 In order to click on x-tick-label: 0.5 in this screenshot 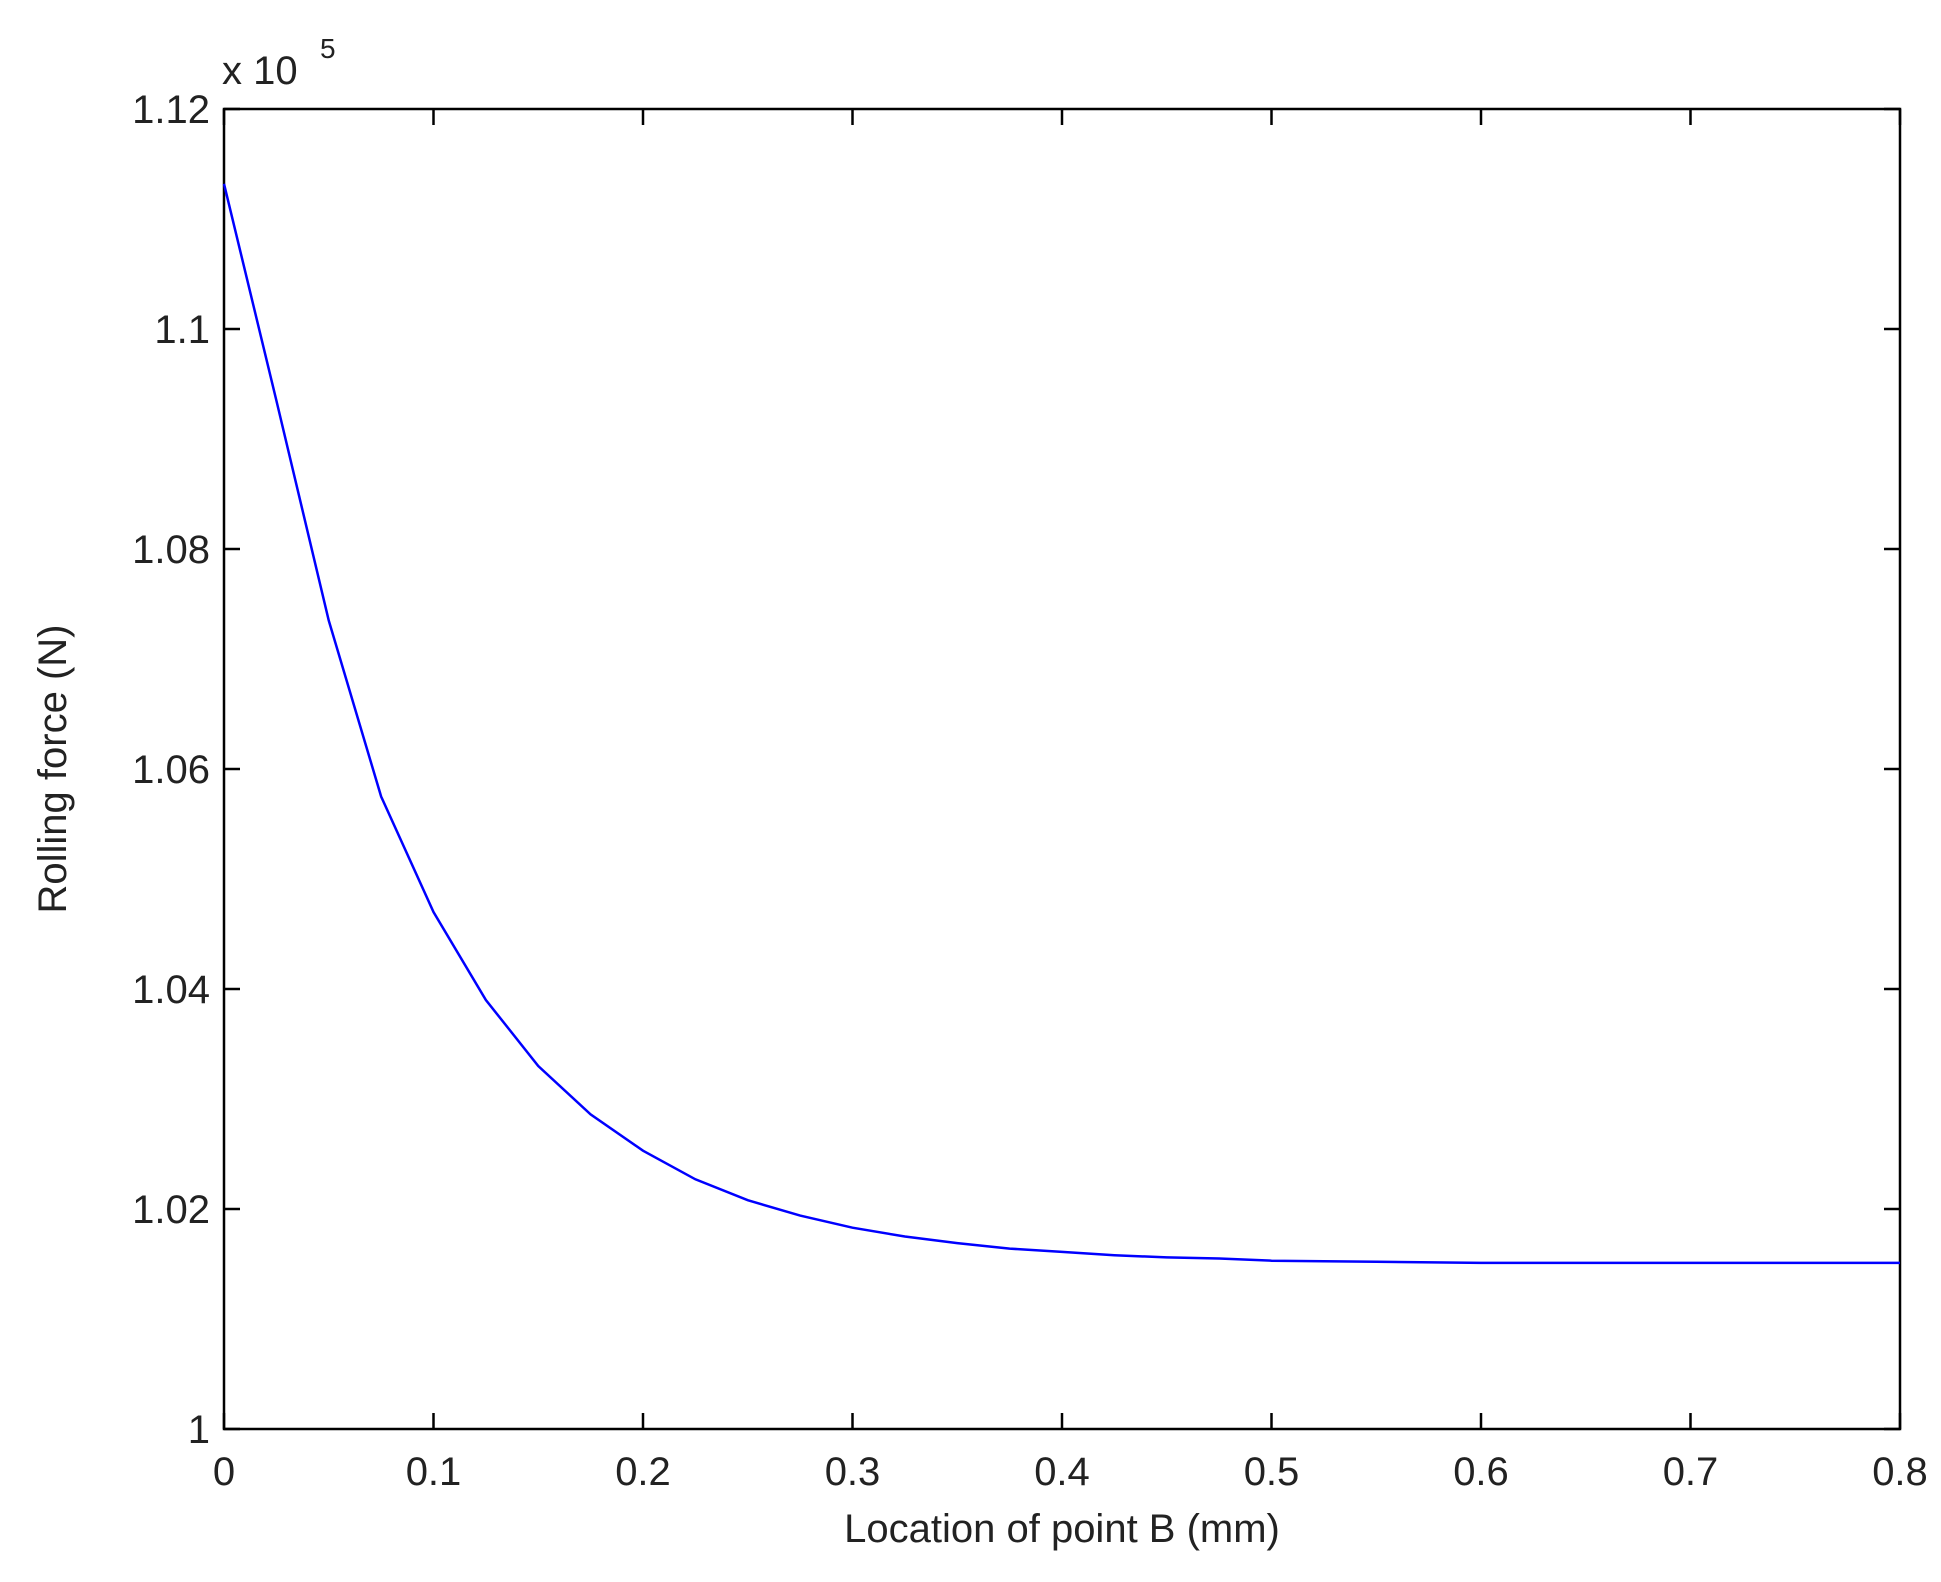, I will do `click(1272, 1472)`.